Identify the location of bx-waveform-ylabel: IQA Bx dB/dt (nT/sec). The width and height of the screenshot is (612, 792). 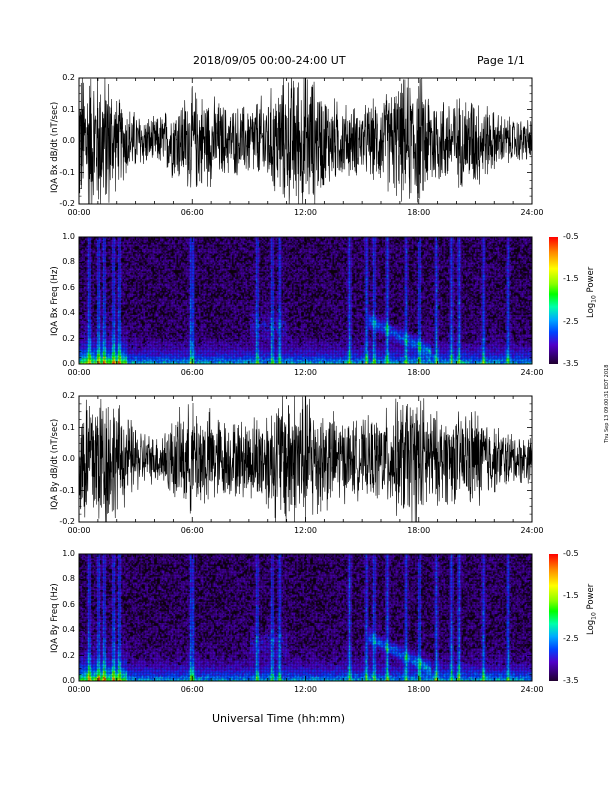
(55, 147).